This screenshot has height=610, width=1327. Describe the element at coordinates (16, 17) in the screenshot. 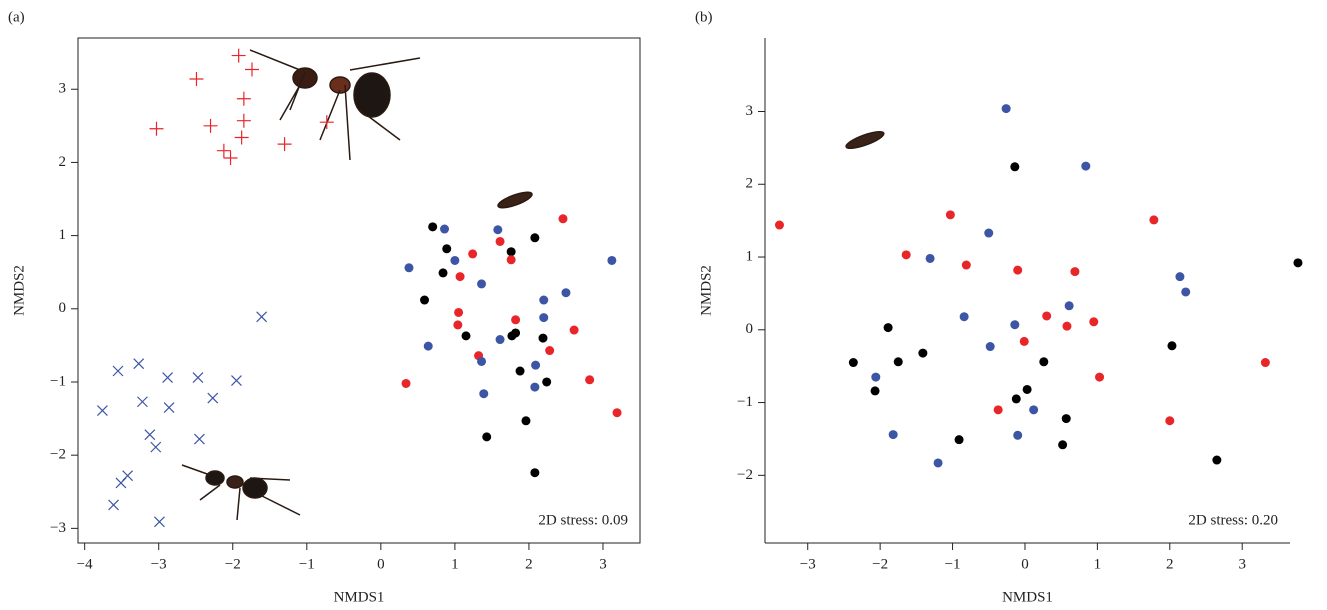

I see `panel-label: (a)` at that location.